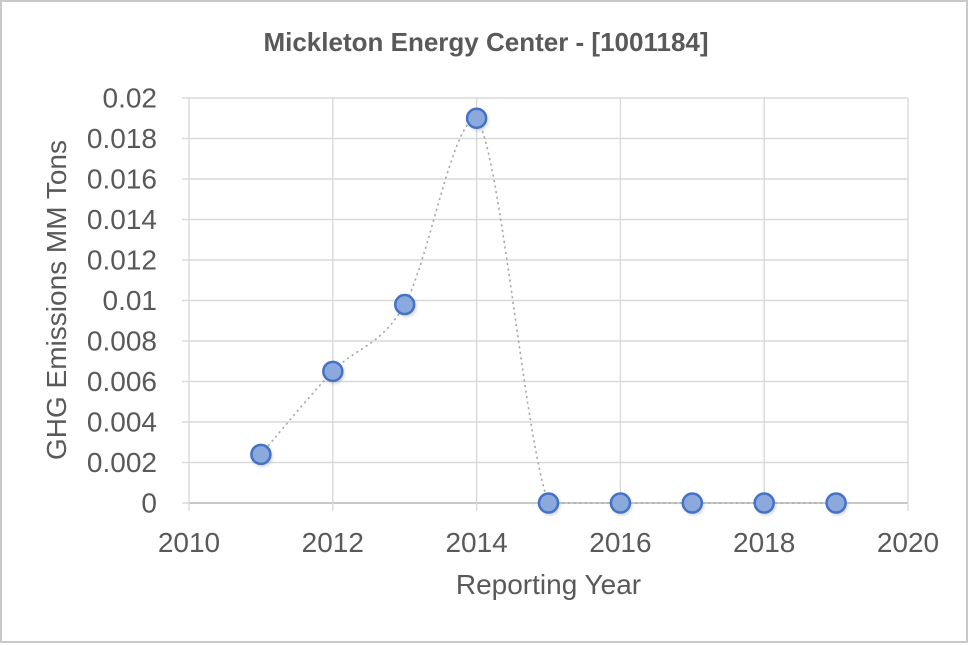  Describe the element at coordinates (122, 179) in the screenshot. I see `y-tick-label: 0.016` at that location.